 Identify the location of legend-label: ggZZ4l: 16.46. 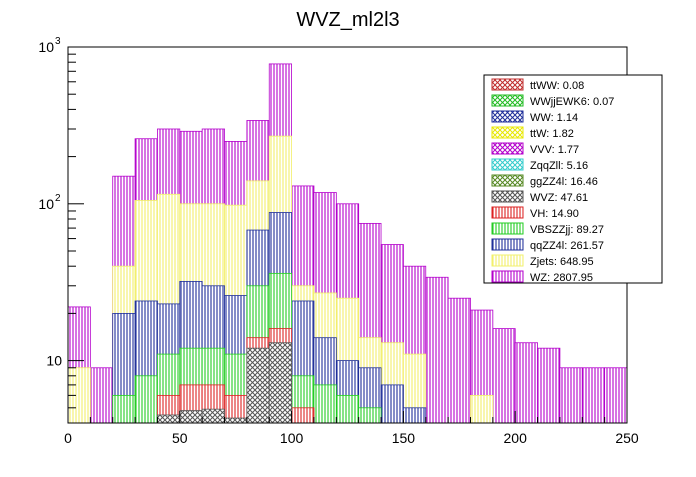
(564, 182).